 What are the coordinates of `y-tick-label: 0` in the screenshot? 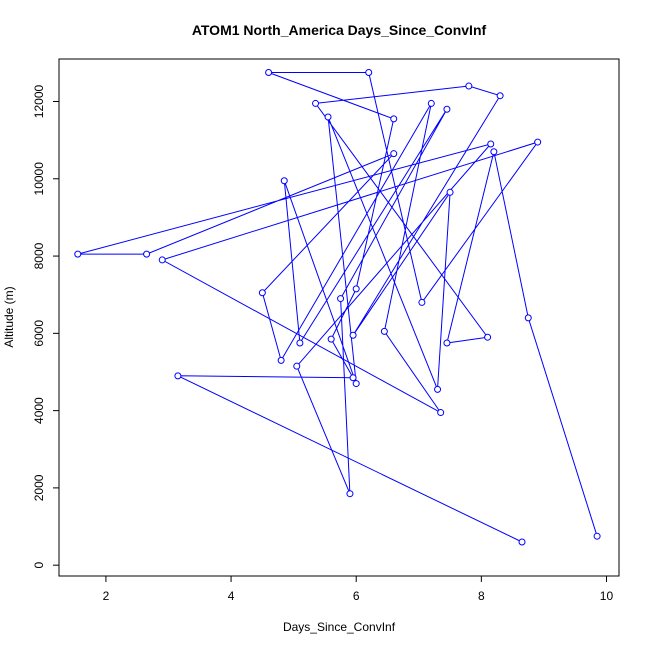 It's located at (39, 565).